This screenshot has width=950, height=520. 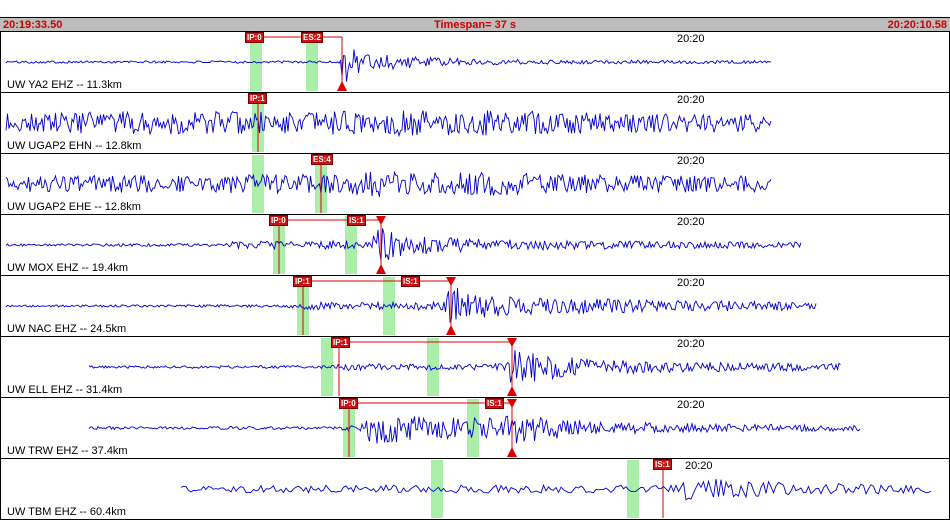 I want to click on station-label: UW TRW EHZ -- 37.4km, so click(x=67, y=451).